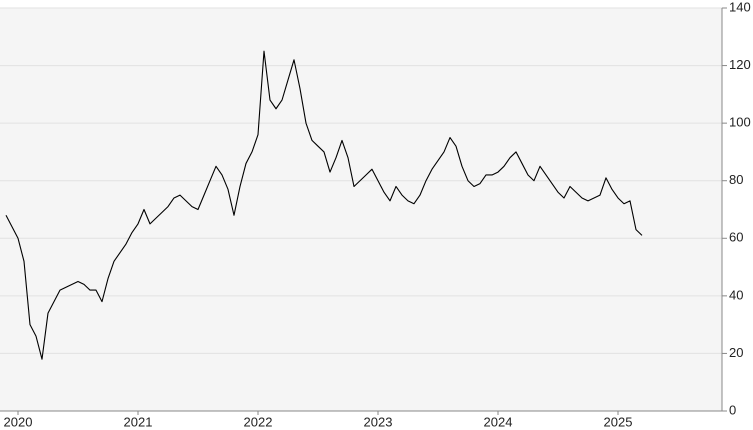  What do you see at coordinates (736, 352) in the screenshot?
I see `y-tick-label: 20` at bounding box center [736, 352].